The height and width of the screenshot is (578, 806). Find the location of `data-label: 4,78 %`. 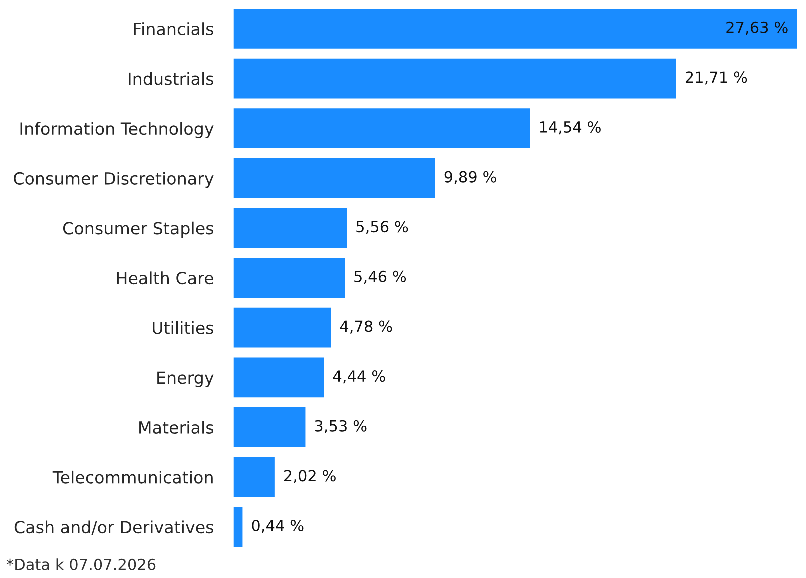

data-label: 4,78 % is located at coordinates (366, 327).